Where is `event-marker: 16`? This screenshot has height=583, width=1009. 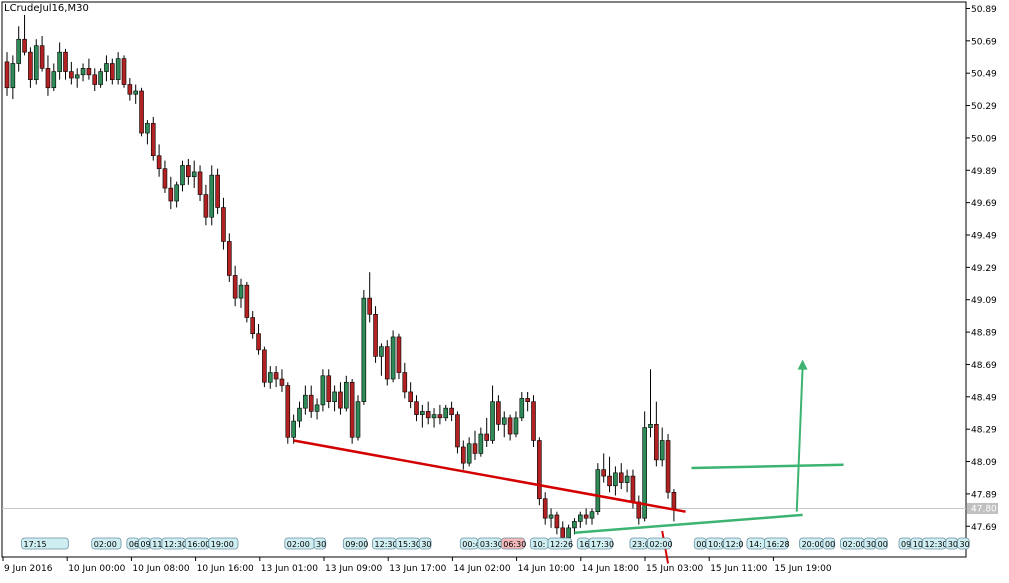 event-marker: 16 is located at coordinates (582, 543).